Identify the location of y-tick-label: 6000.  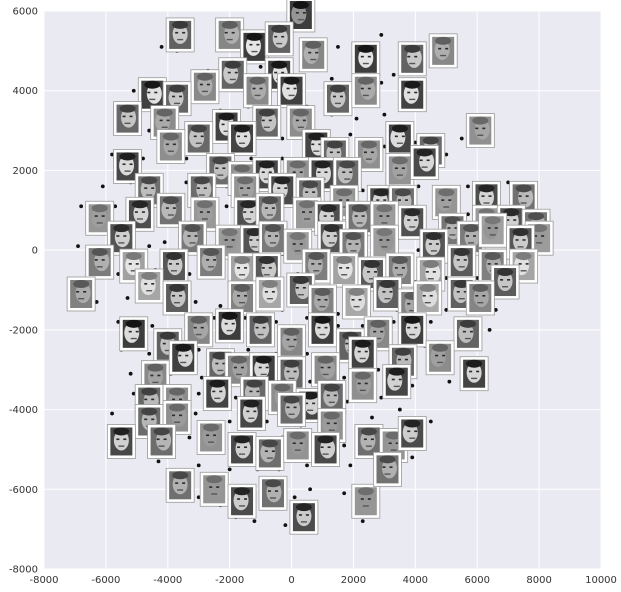
(25, 12).